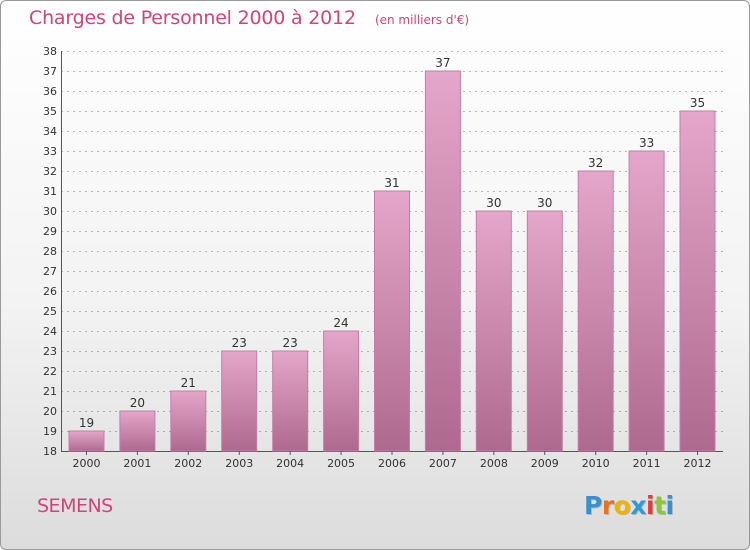 The height and width of the screenshot is (550, 750). Describe the element at coordinates (50, 391) in the screenshot. I see `y-tick-label: 21` at that location.